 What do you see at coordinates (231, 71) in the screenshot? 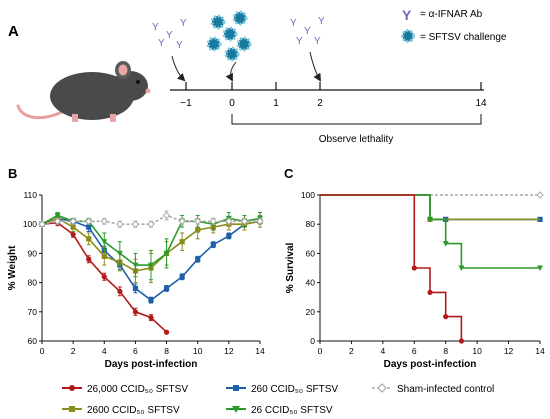
I see `arrow-day0` at bounding box center [231, 71].